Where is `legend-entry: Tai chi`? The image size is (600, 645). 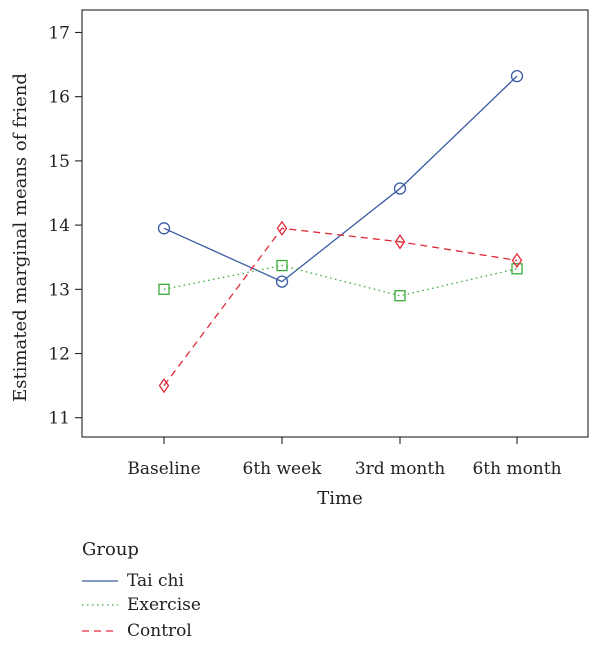
legend-entry: Tai chi is located at coordinates (133, 581).